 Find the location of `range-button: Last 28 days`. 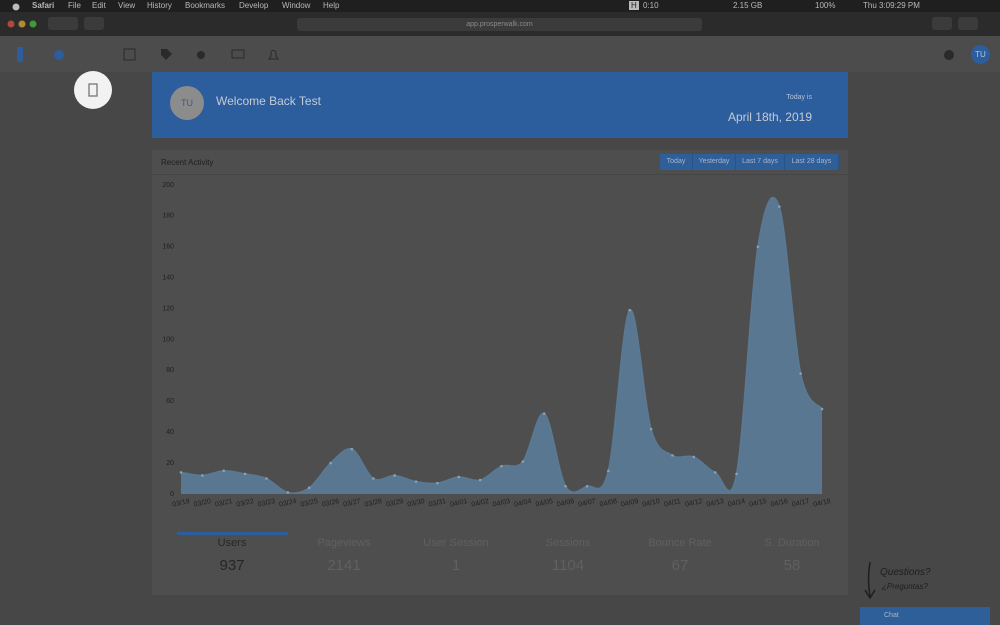

range-button: Last 28 days is located at coordinates (812, 162).